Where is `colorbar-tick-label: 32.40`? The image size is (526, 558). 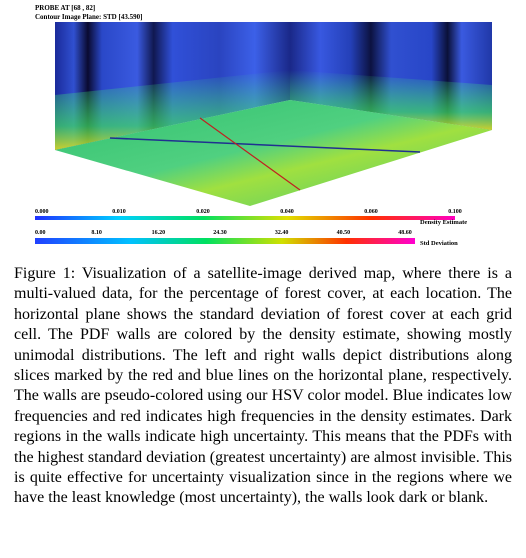 colorbar-tick-label: 32.40 is located at coordinates (282, 233).